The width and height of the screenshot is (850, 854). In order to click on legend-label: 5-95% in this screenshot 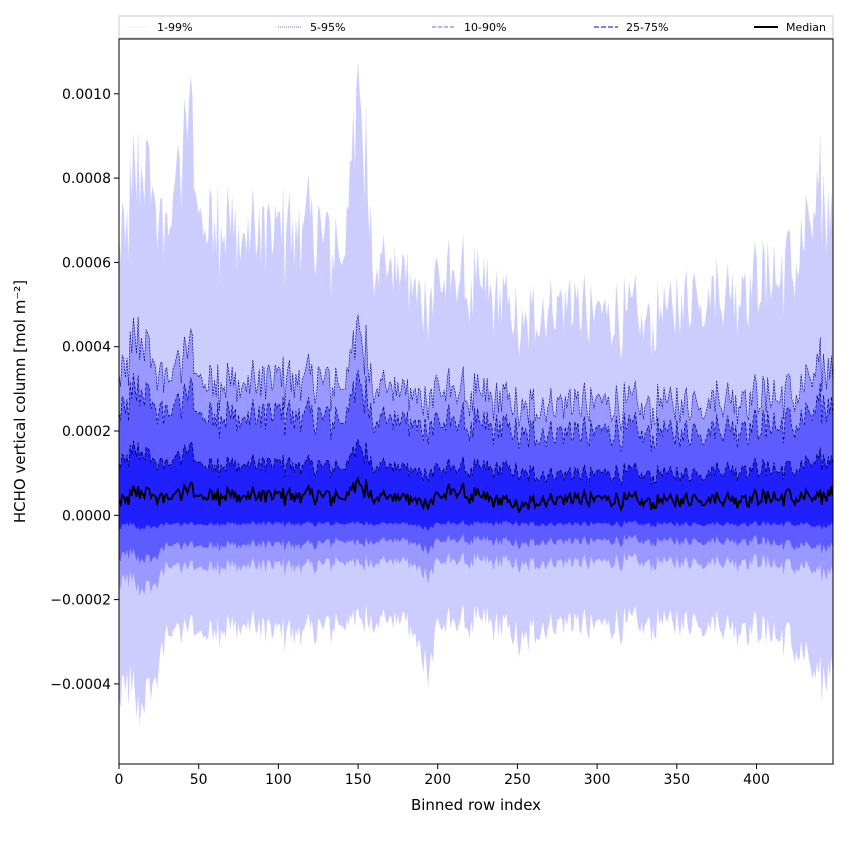, I will do `click(327, 27)`.